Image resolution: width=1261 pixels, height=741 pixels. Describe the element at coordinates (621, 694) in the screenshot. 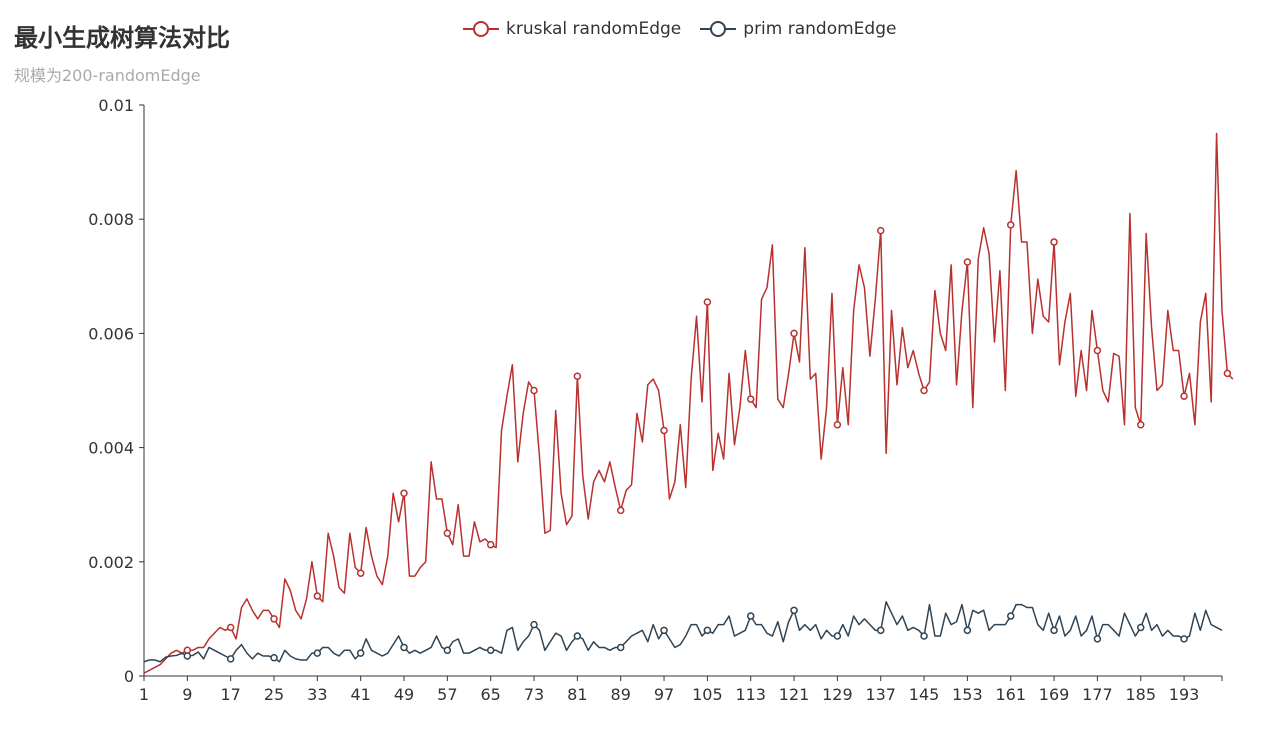

I see `x-tick-label: 89` at that location.